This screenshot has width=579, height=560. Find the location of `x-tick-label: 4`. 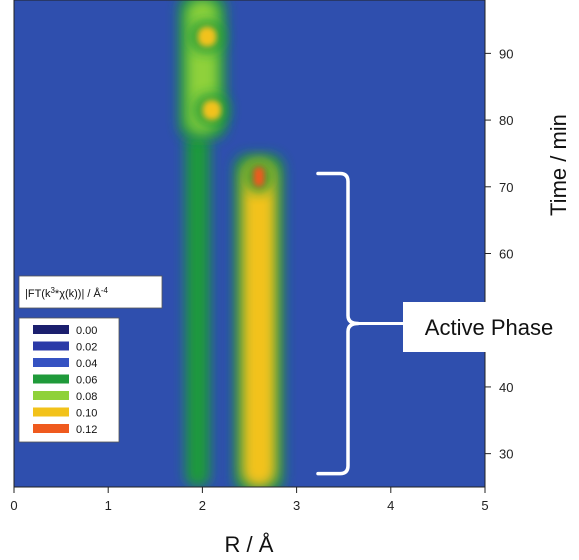

x-tick-label: 4 is located at coordinates (390, 505).